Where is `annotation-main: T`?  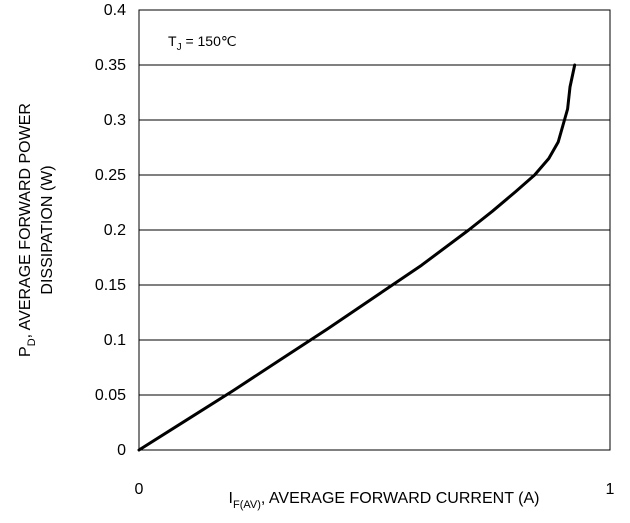
annotation-main: T is located at coordinates (172, 41).